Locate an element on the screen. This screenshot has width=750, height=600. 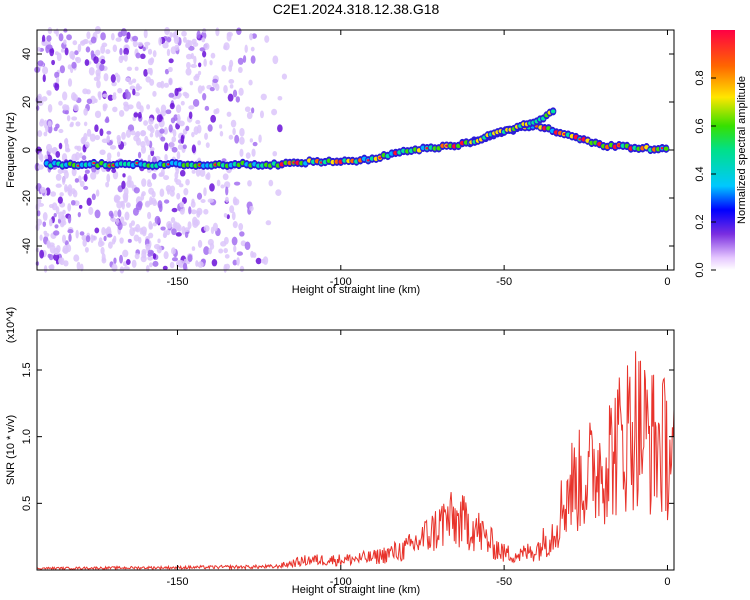
branch-core is located at coordinates (553, 111).